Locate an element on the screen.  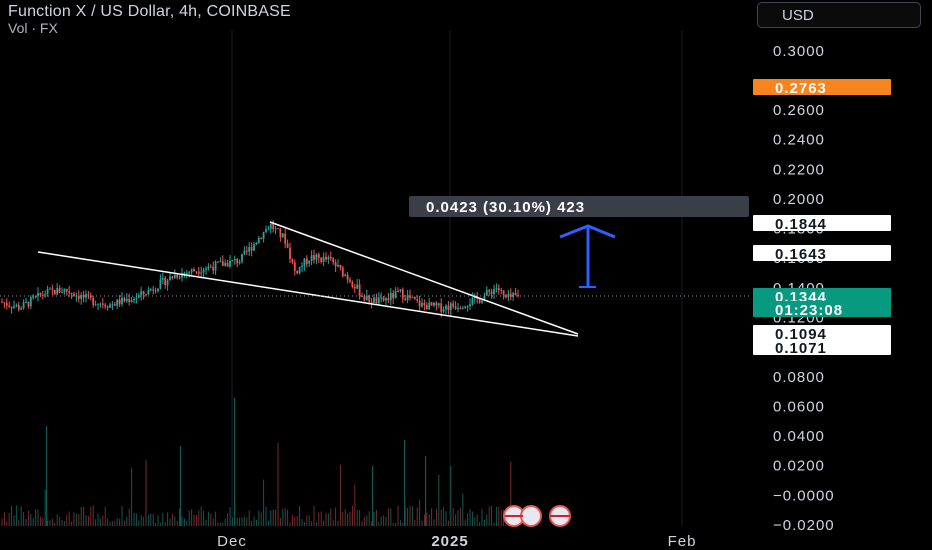
y-tick-label: 0.0400 is located at coordinates (799, 436).